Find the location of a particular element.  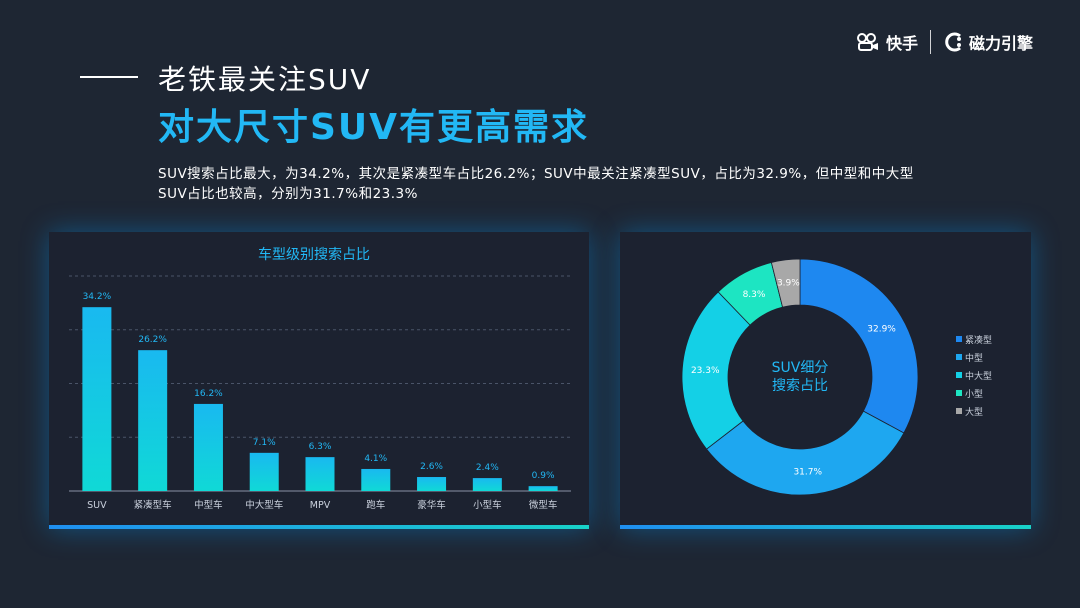

donut-center-title-line2: 搜索占比 is located at coordinates (800, 385).